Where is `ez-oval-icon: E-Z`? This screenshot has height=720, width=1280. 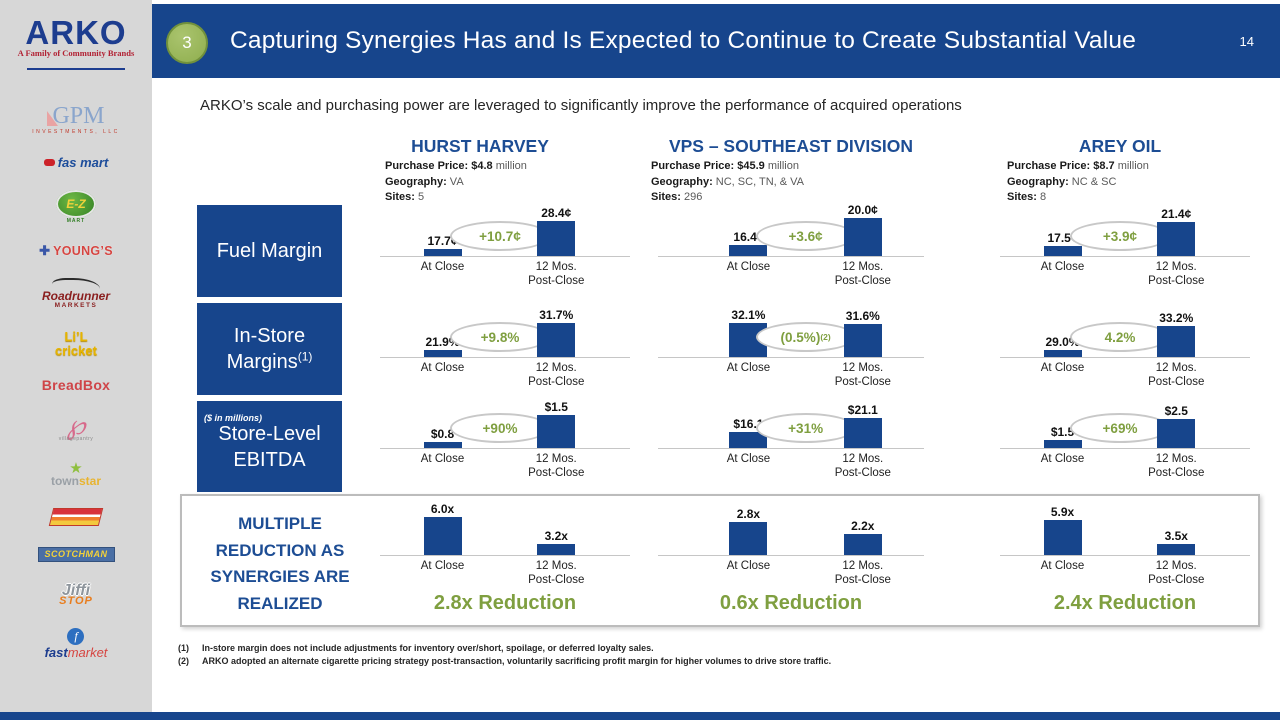
ez-oval-icon: E-Z is located at coordinates (76, 203).